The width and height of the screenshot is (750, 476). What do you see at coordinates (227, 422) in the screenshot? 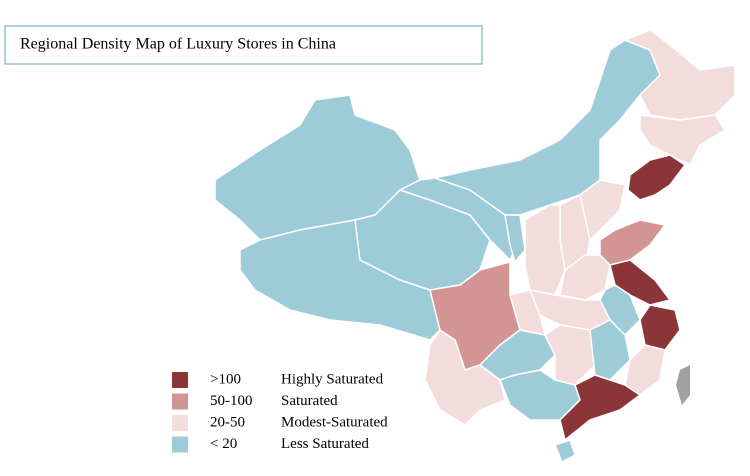
I see `legend-range: 20-50` at bounding box center [227, 422].